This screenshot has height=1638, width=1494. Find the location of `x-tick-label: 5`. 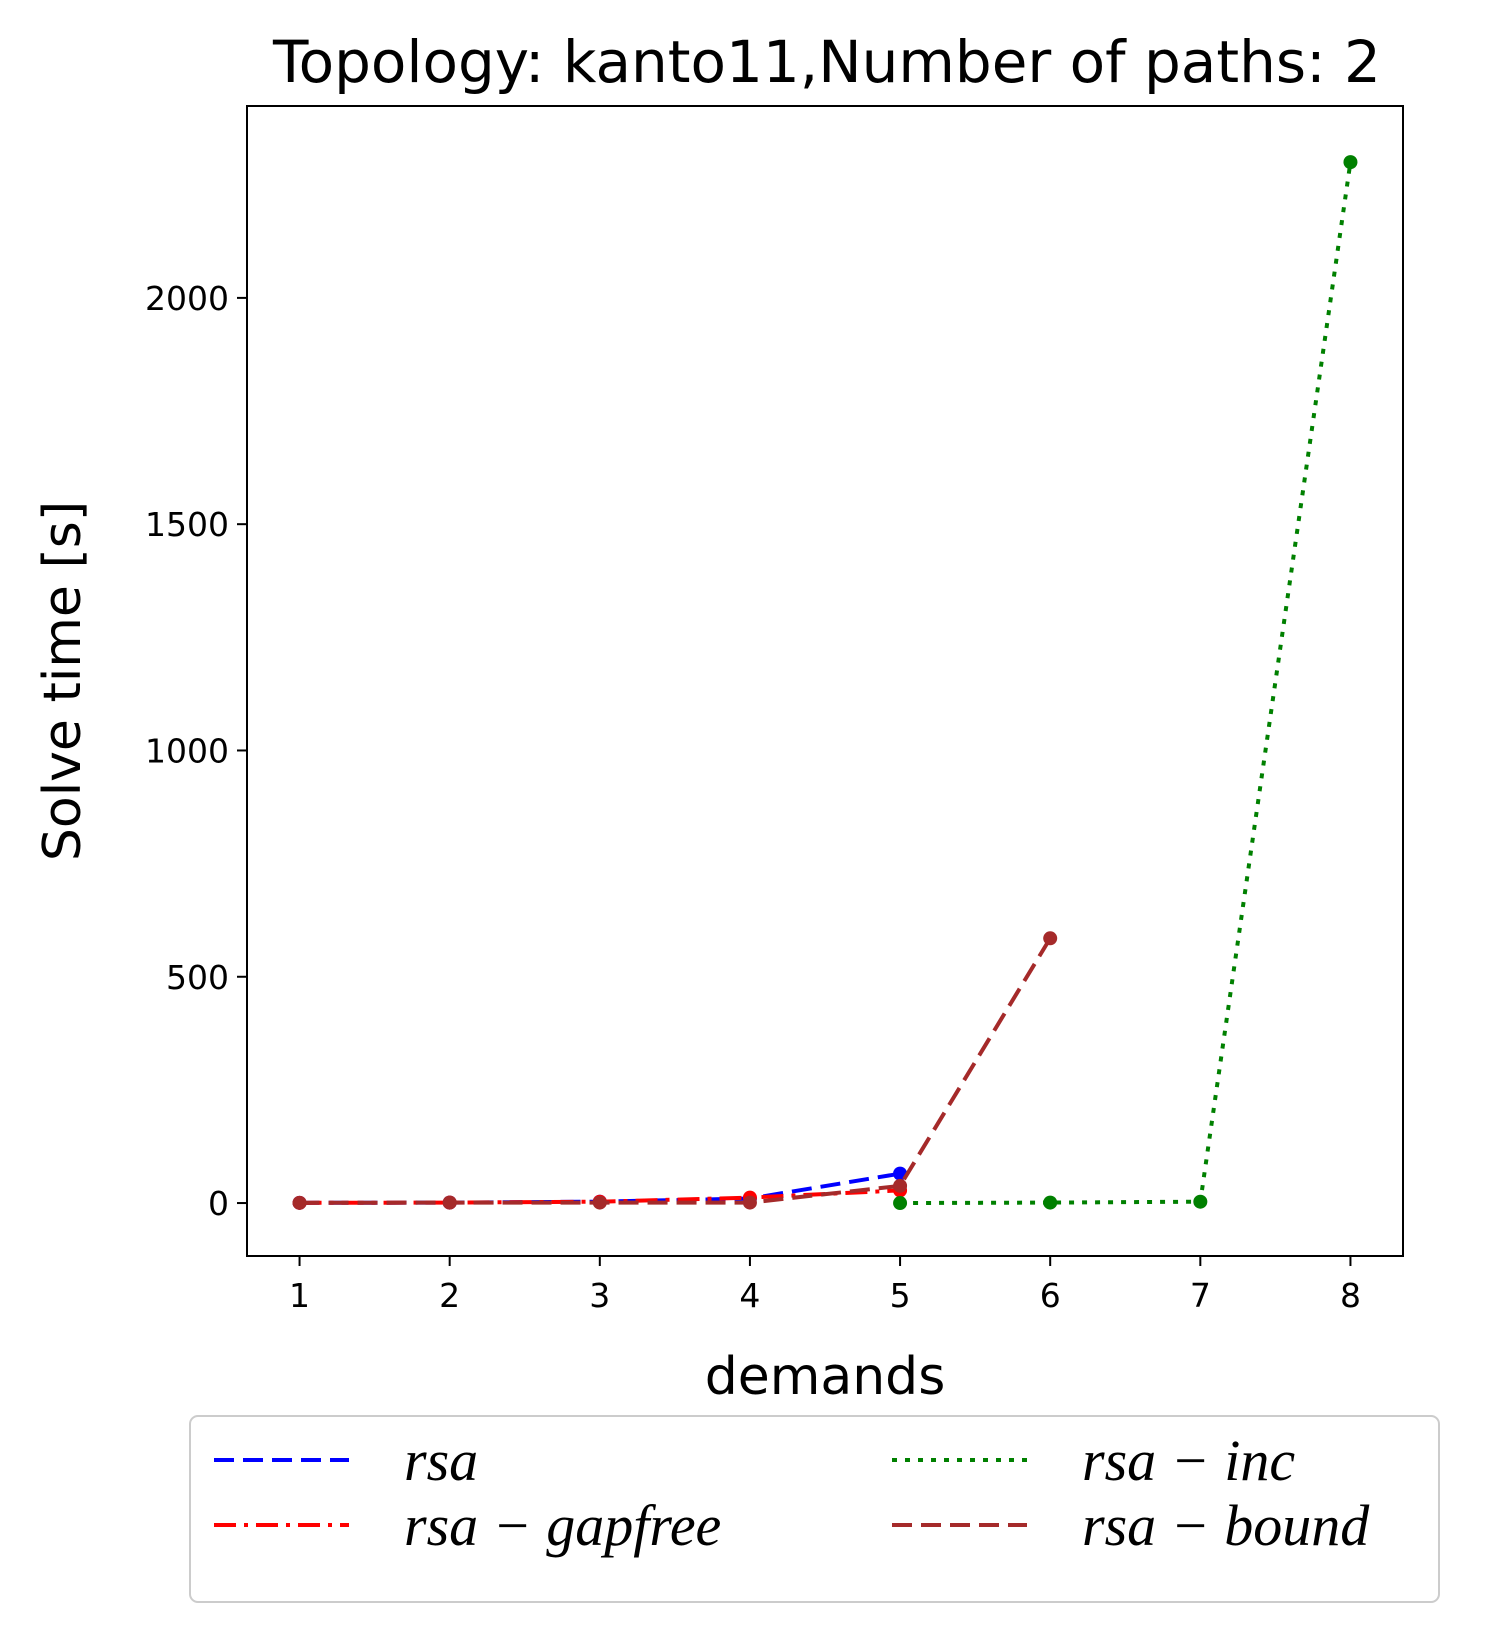

x-tick-label: 5 is located at coordinates (900, 1295).